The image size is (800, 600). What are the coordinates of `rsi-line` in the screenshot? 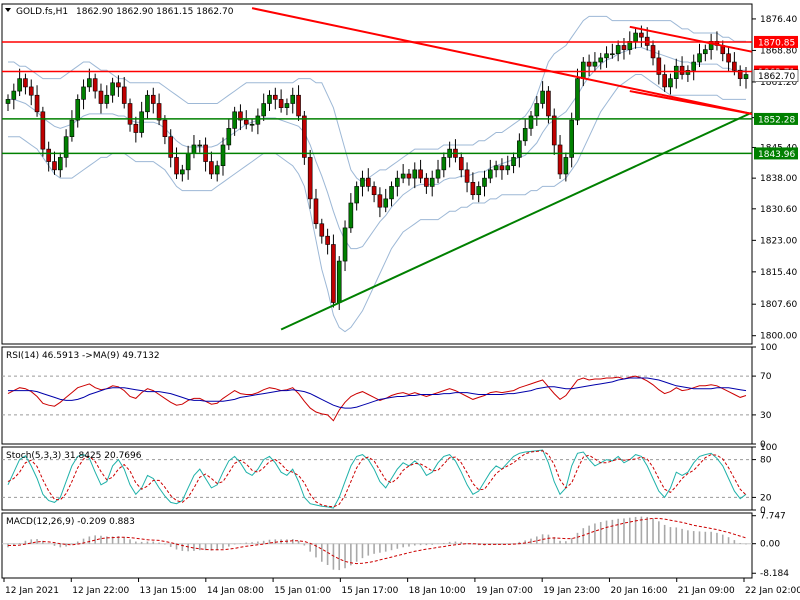 It's located at (377, 398).